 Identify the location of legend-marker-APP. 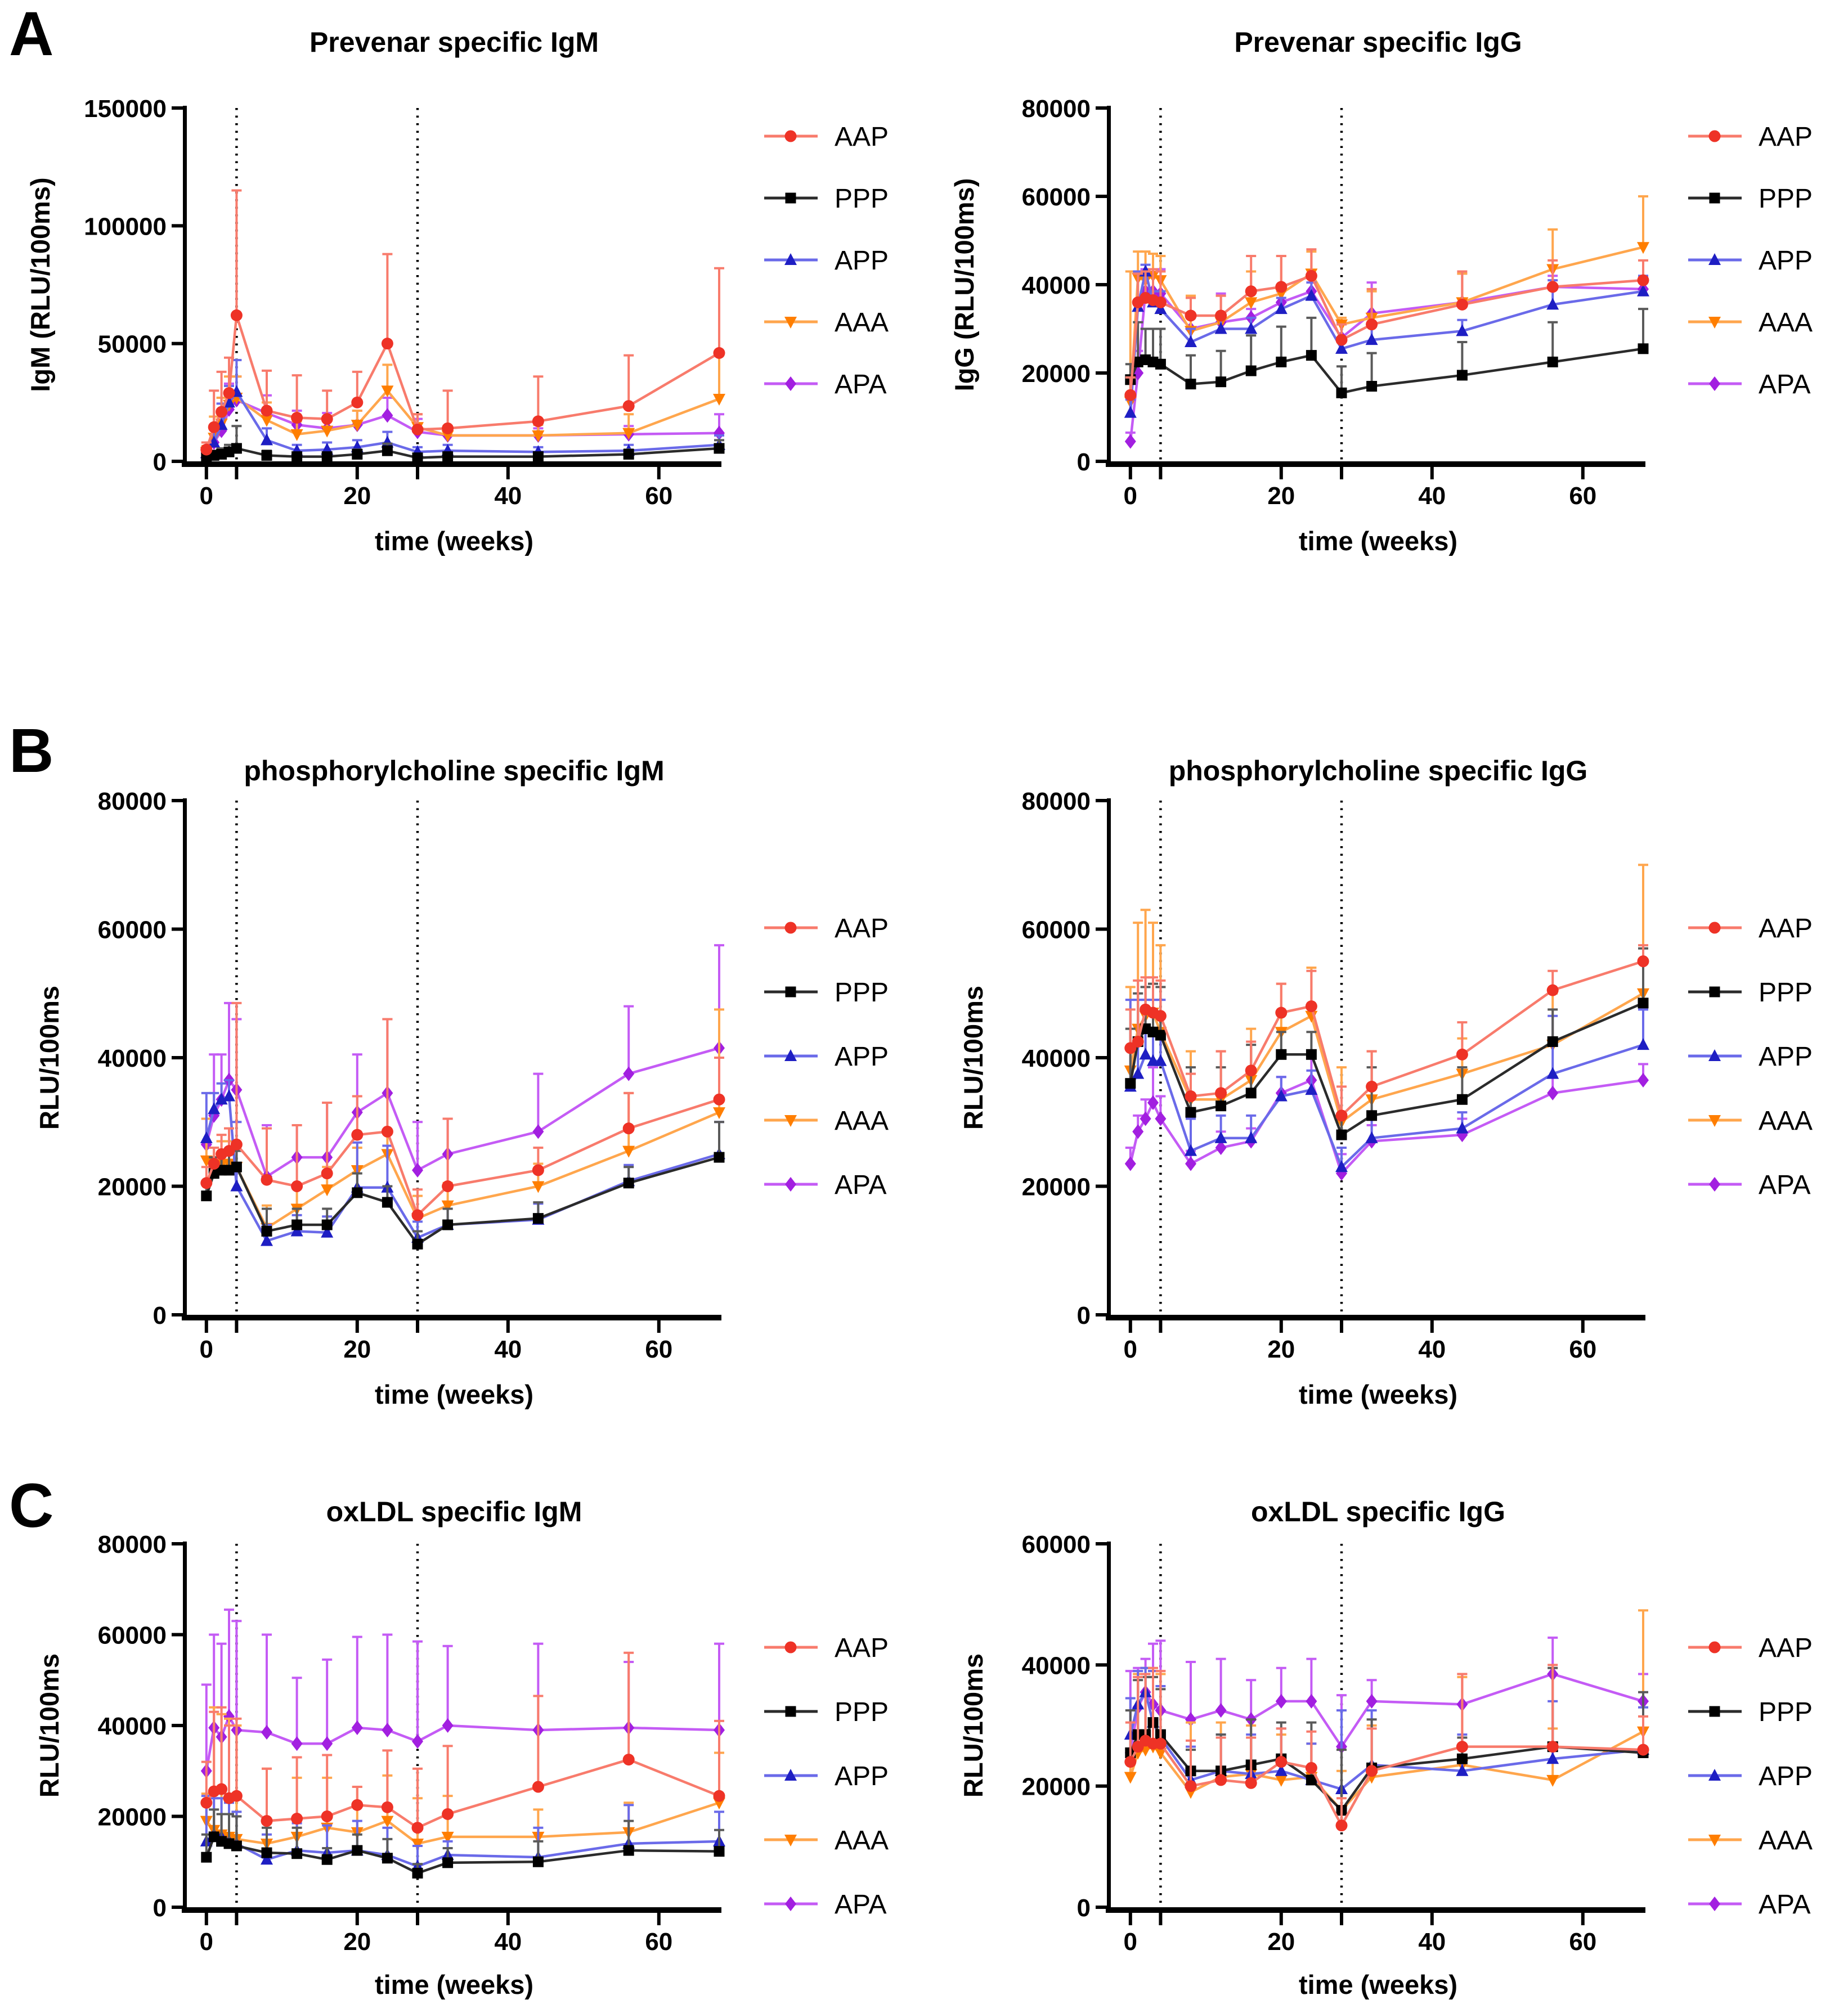
(790, 1055).